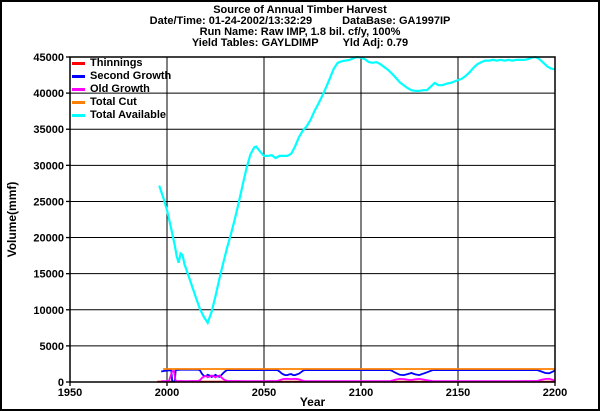 The width and height of the screenshot is (600, 411). I want to click on y-tick-label-30000: 30000, so click(48, 166).